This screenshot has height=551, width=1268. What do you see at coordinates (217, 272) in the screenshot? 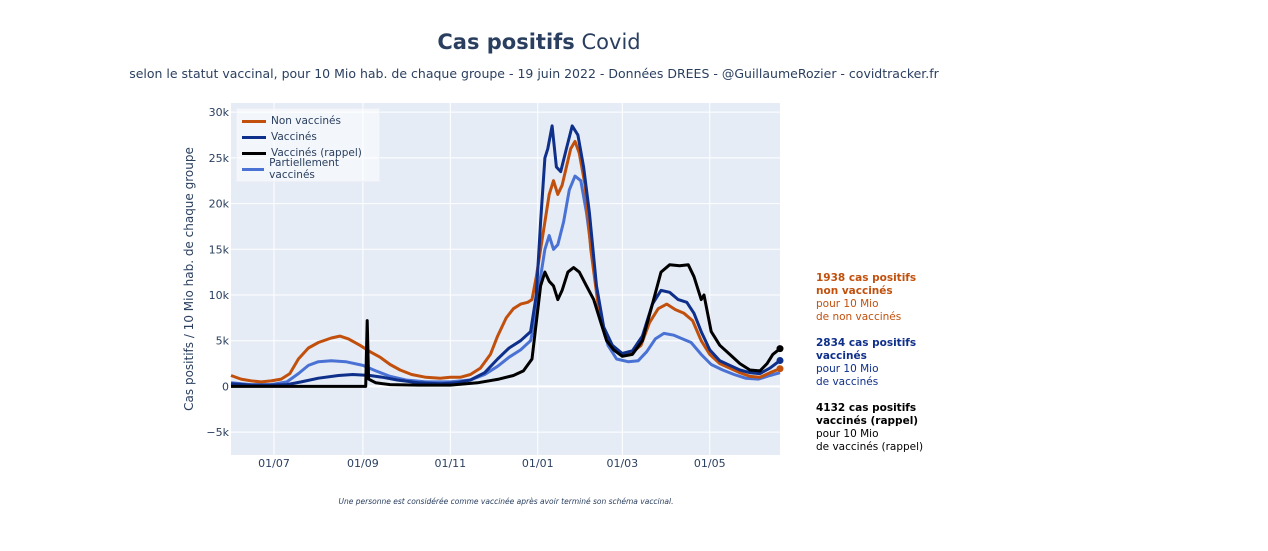
I see `y-axis-ticks: −5k 0 5k 10k 15k 20k 25k 30k` at bounding box center [217, 272].